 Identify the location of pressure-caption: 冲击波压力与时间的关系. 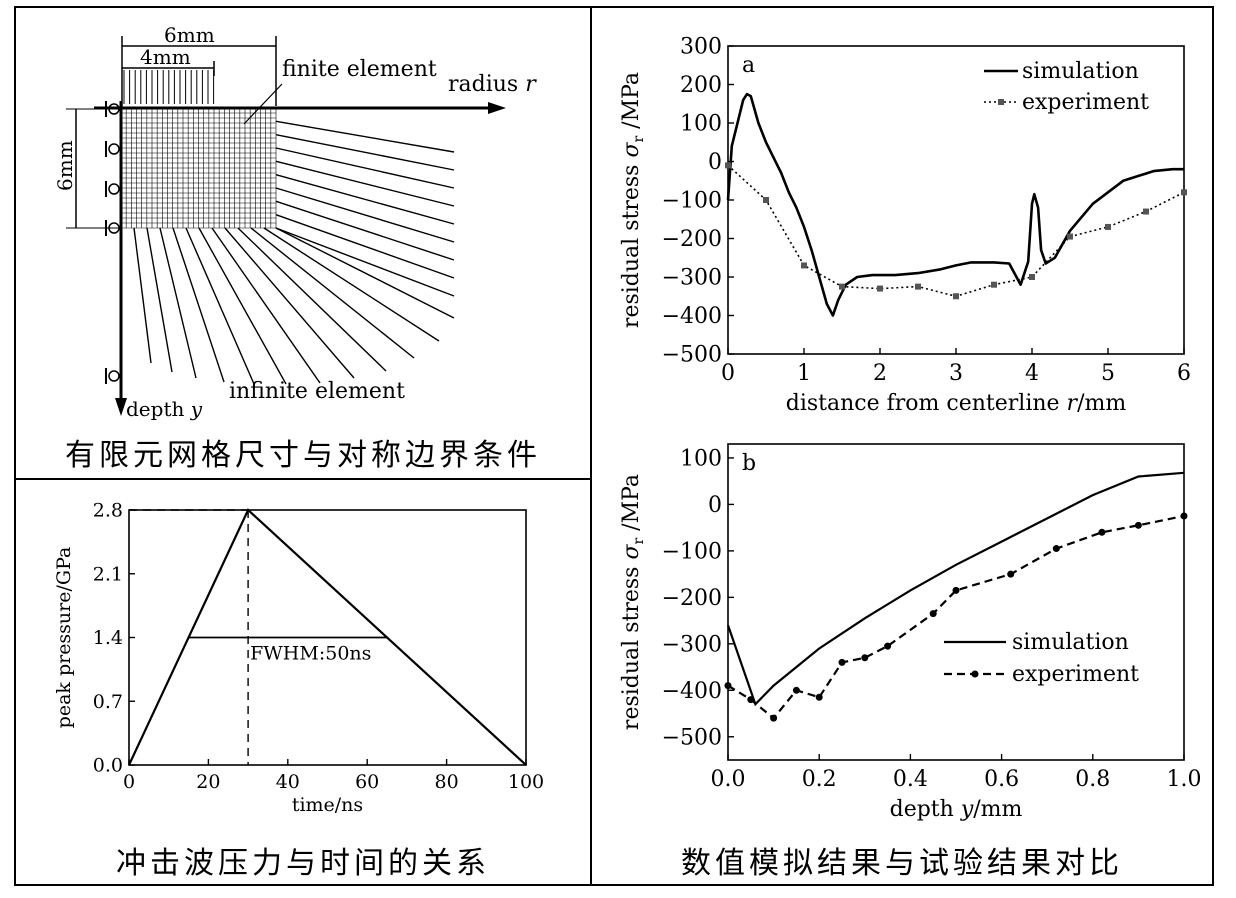
(303, 863).